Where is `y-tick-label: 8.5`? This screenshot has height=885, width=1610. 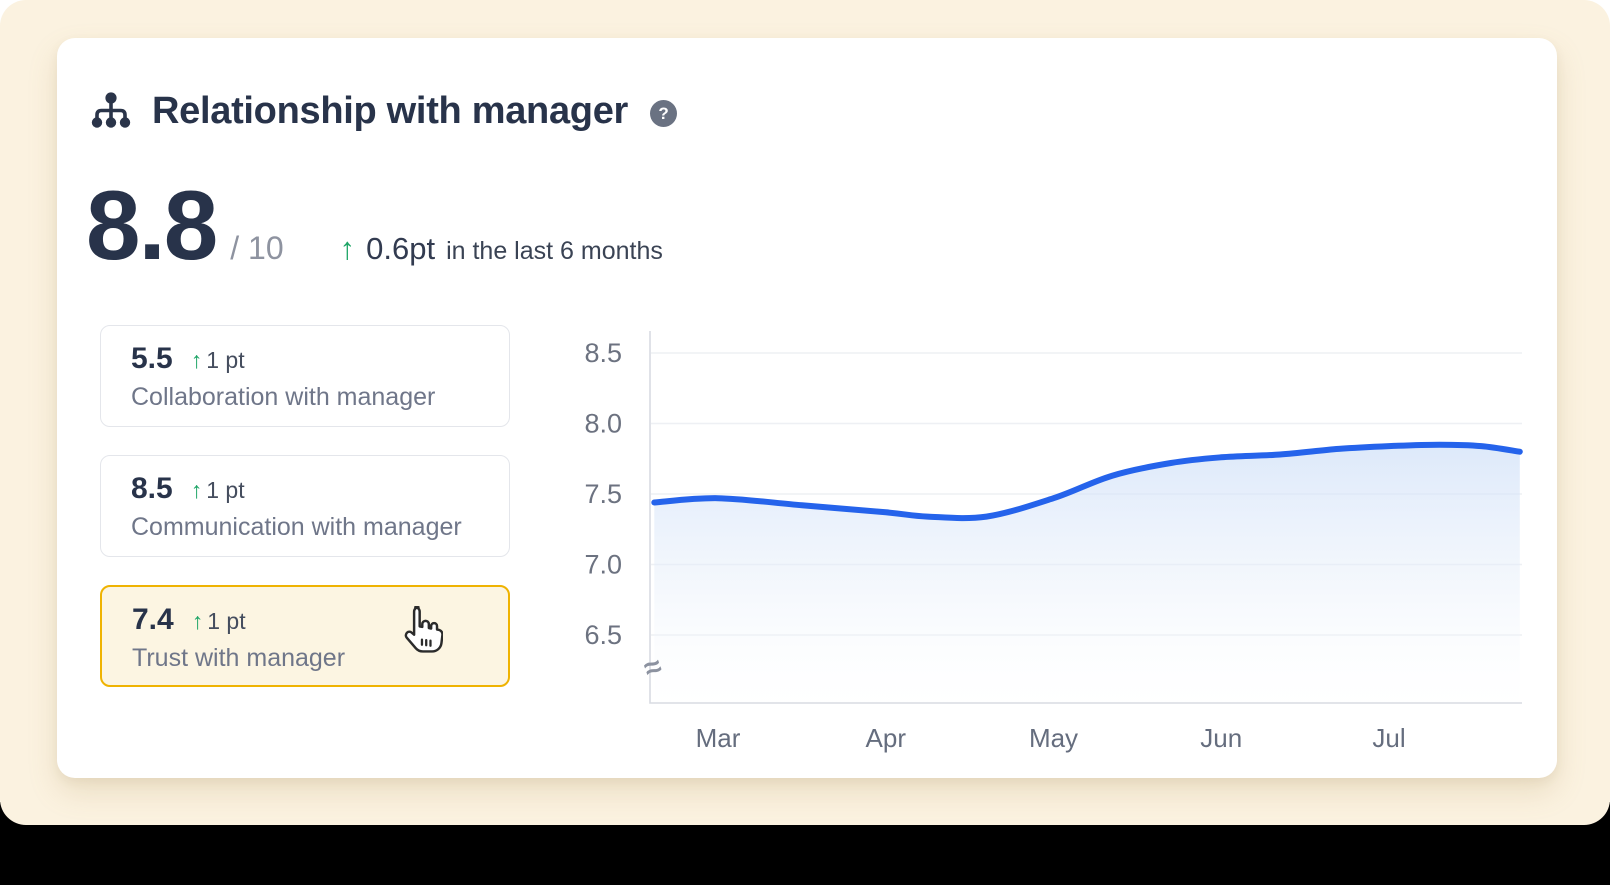
y-tick-label: 8.5 is located at coordinates (603, 353).